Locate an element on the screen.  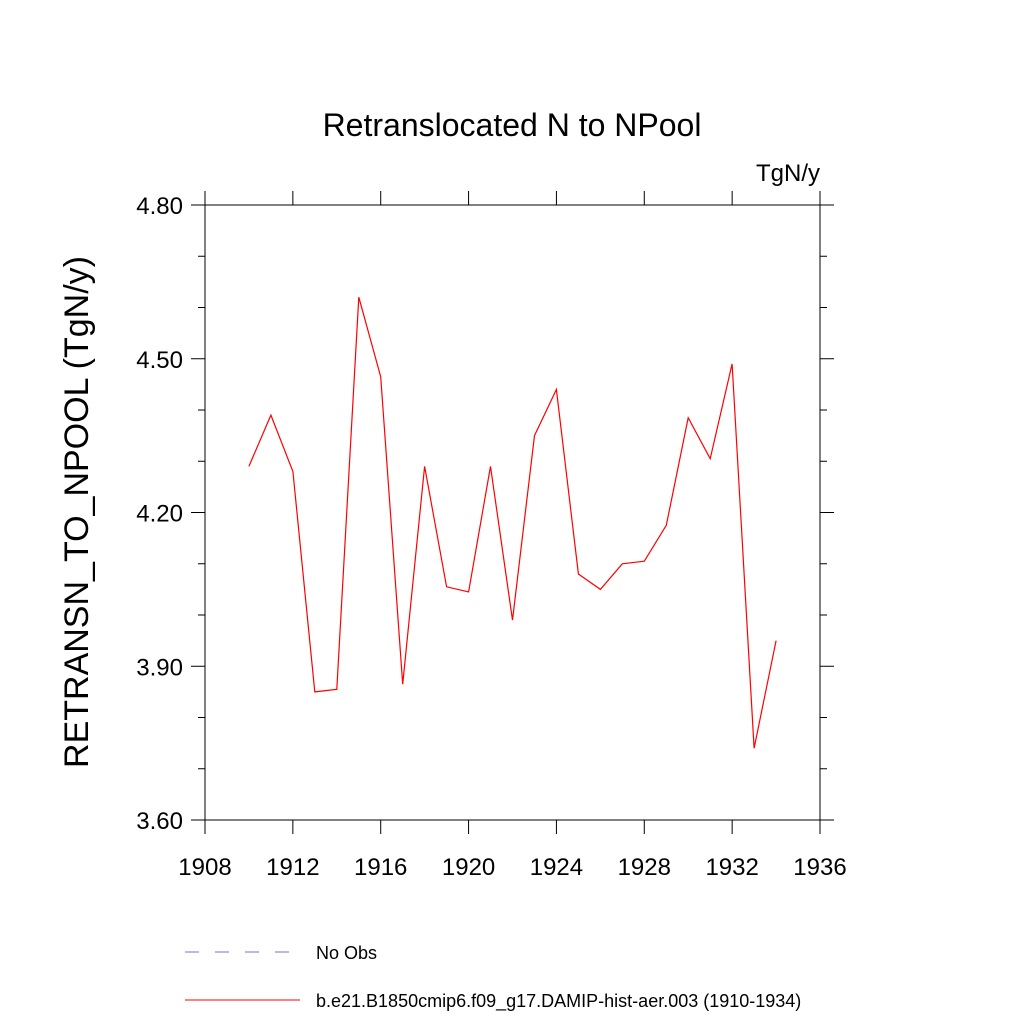
x-tick-label: 1912 is located at coordinates (292, 867).